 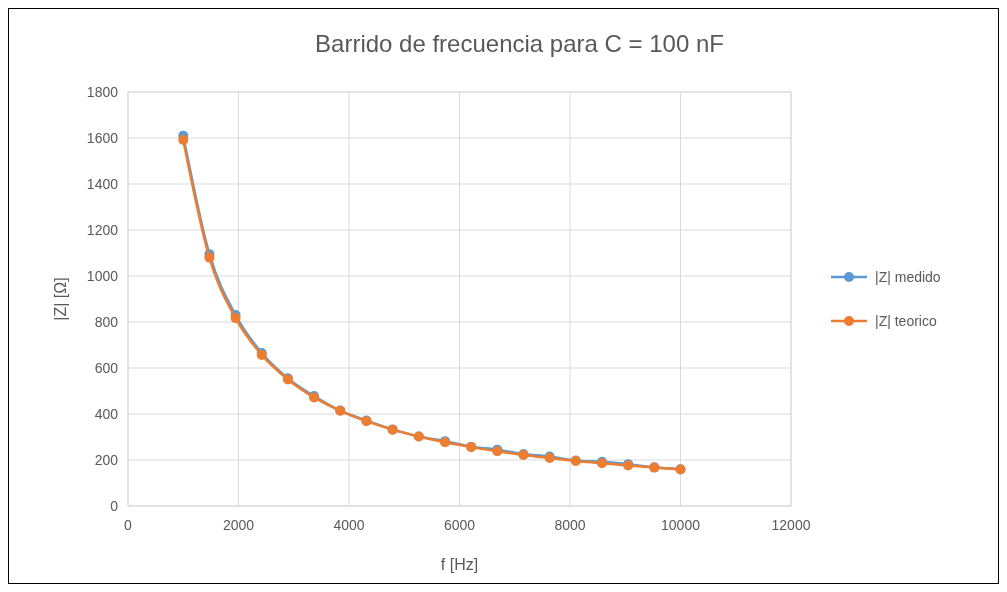 What do you see at coordinates (102, 229) in the screenshot?
I see `y-tick-label: 1200` at bounding box center [102, 229].